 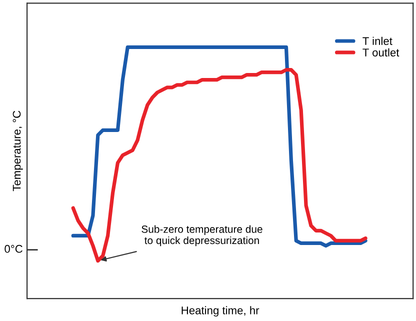 I want to click on x-axis-title: Heating time, hr, so click(x=221, y=311).